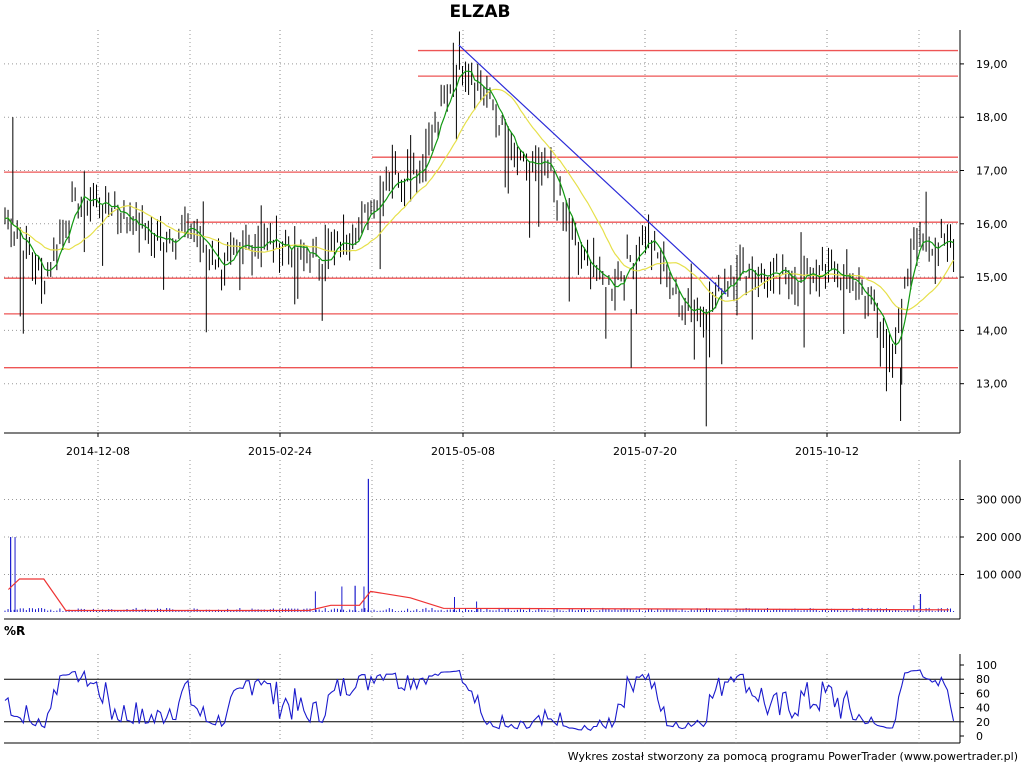 This screenshot has width=1024, height=768. Describe the element at coordinates (992, 117) in the screenshot. I see `price-y-tick-label: 18,00` at that location.